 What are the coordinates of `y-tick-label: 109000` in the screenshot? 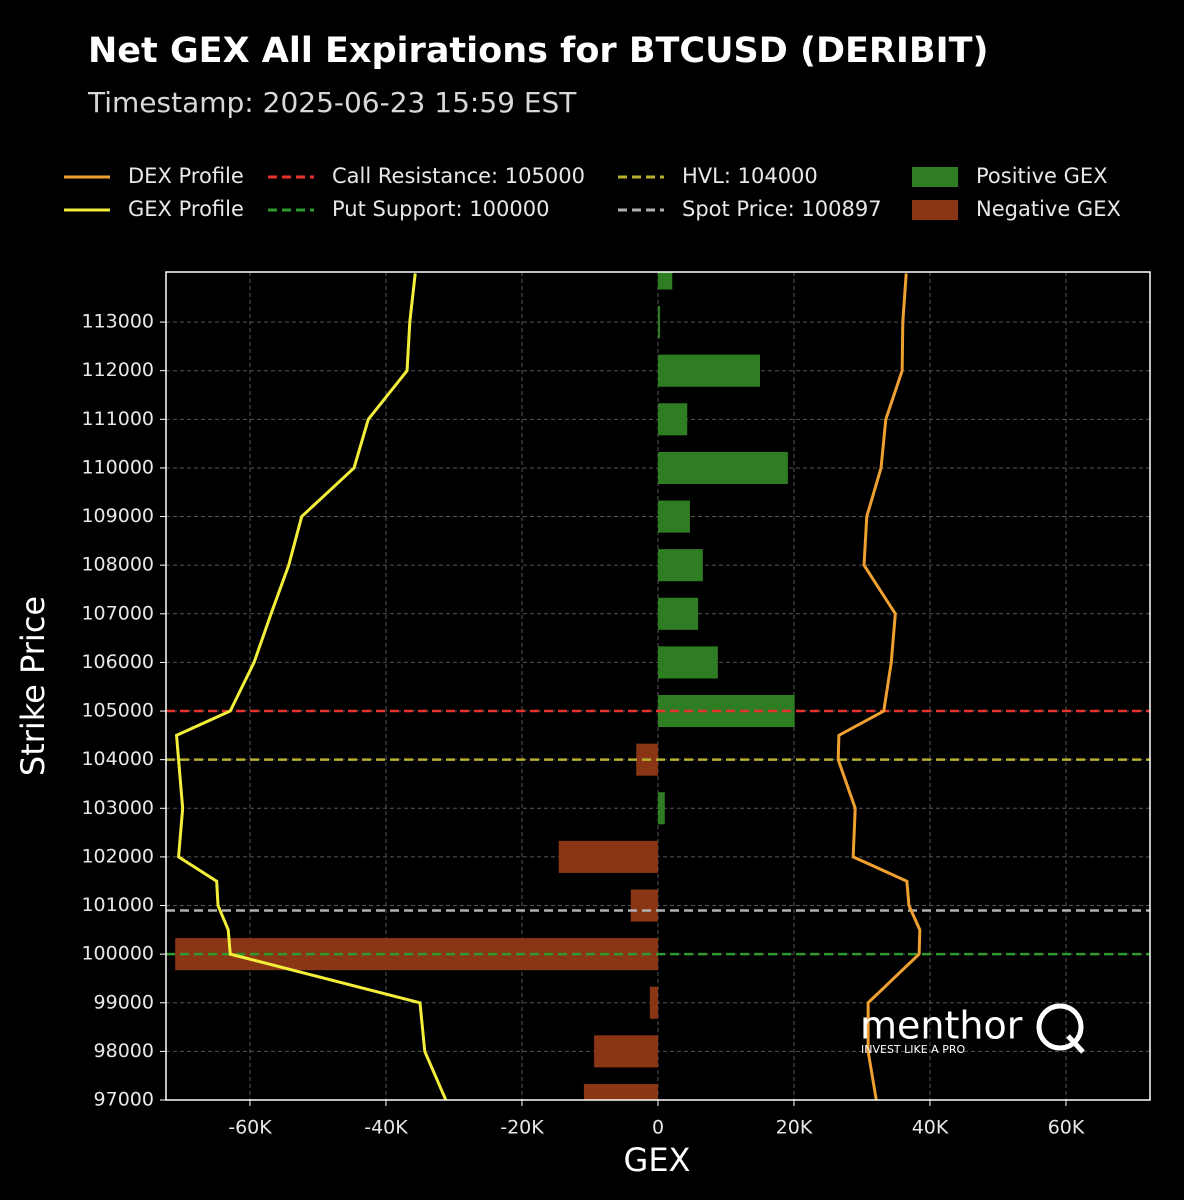 It's located at (117, 516).